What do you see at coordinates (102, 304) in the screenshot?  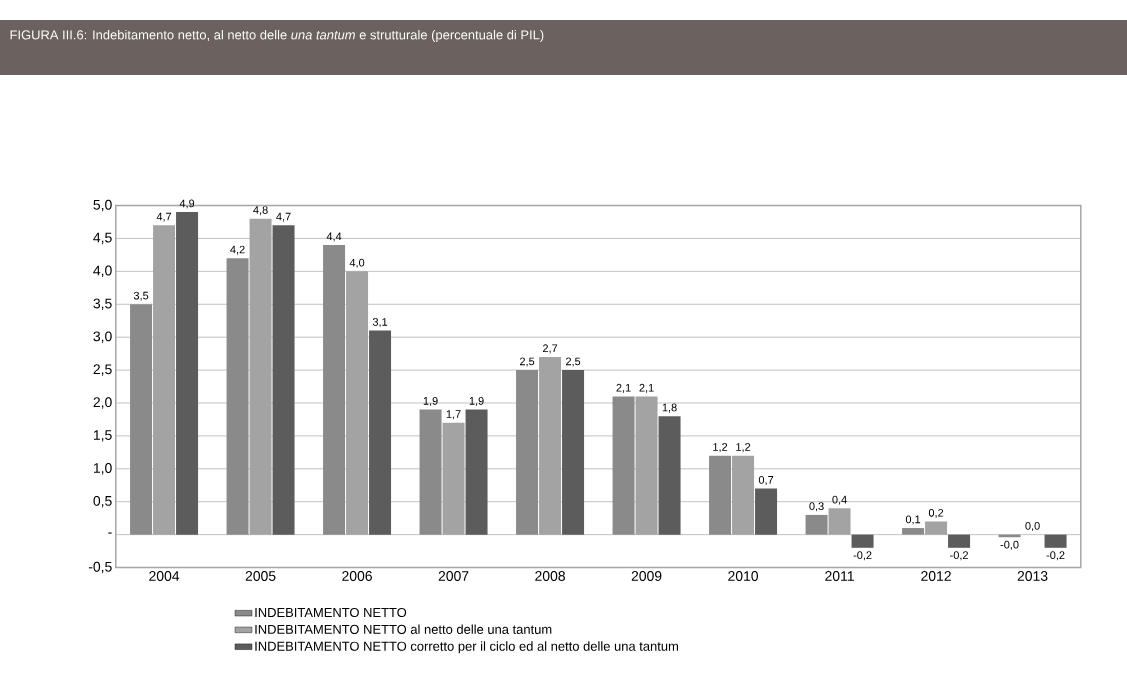 I see `y-tick-label: 3,5` at bounding box center [102, 304].